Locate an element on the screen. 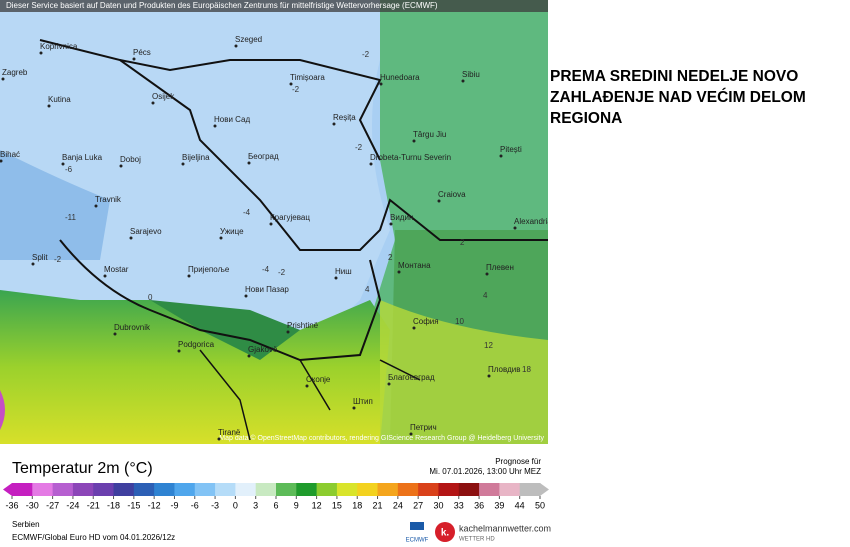 This screenshot has width=850, height=547. contour-label: -6 is located at coordinates (69, 169).